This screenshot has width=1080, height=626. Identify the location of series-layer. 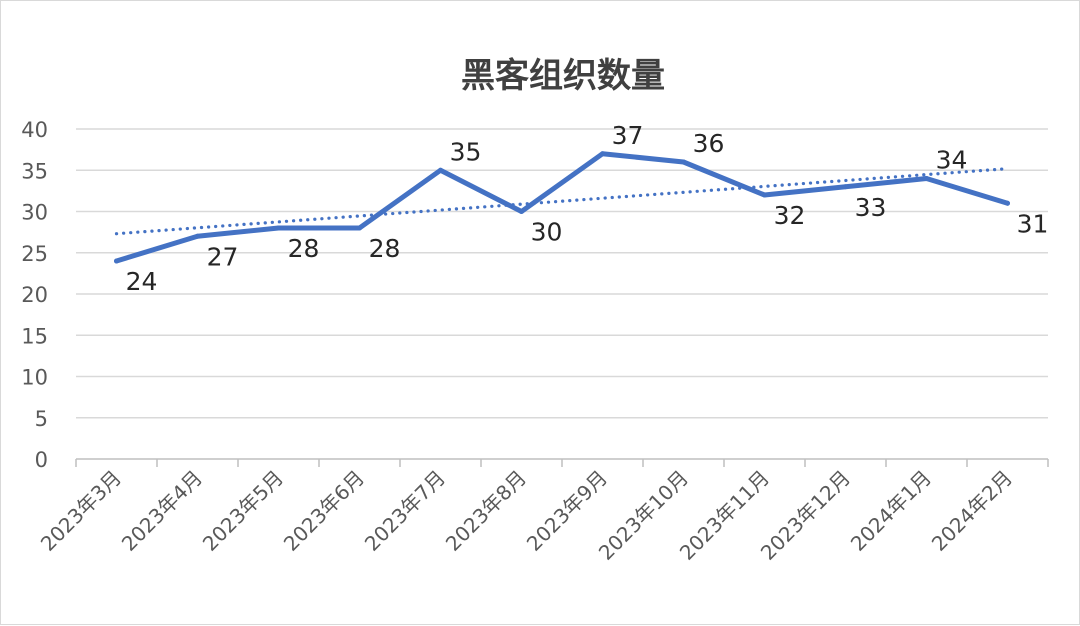
(562, 207).